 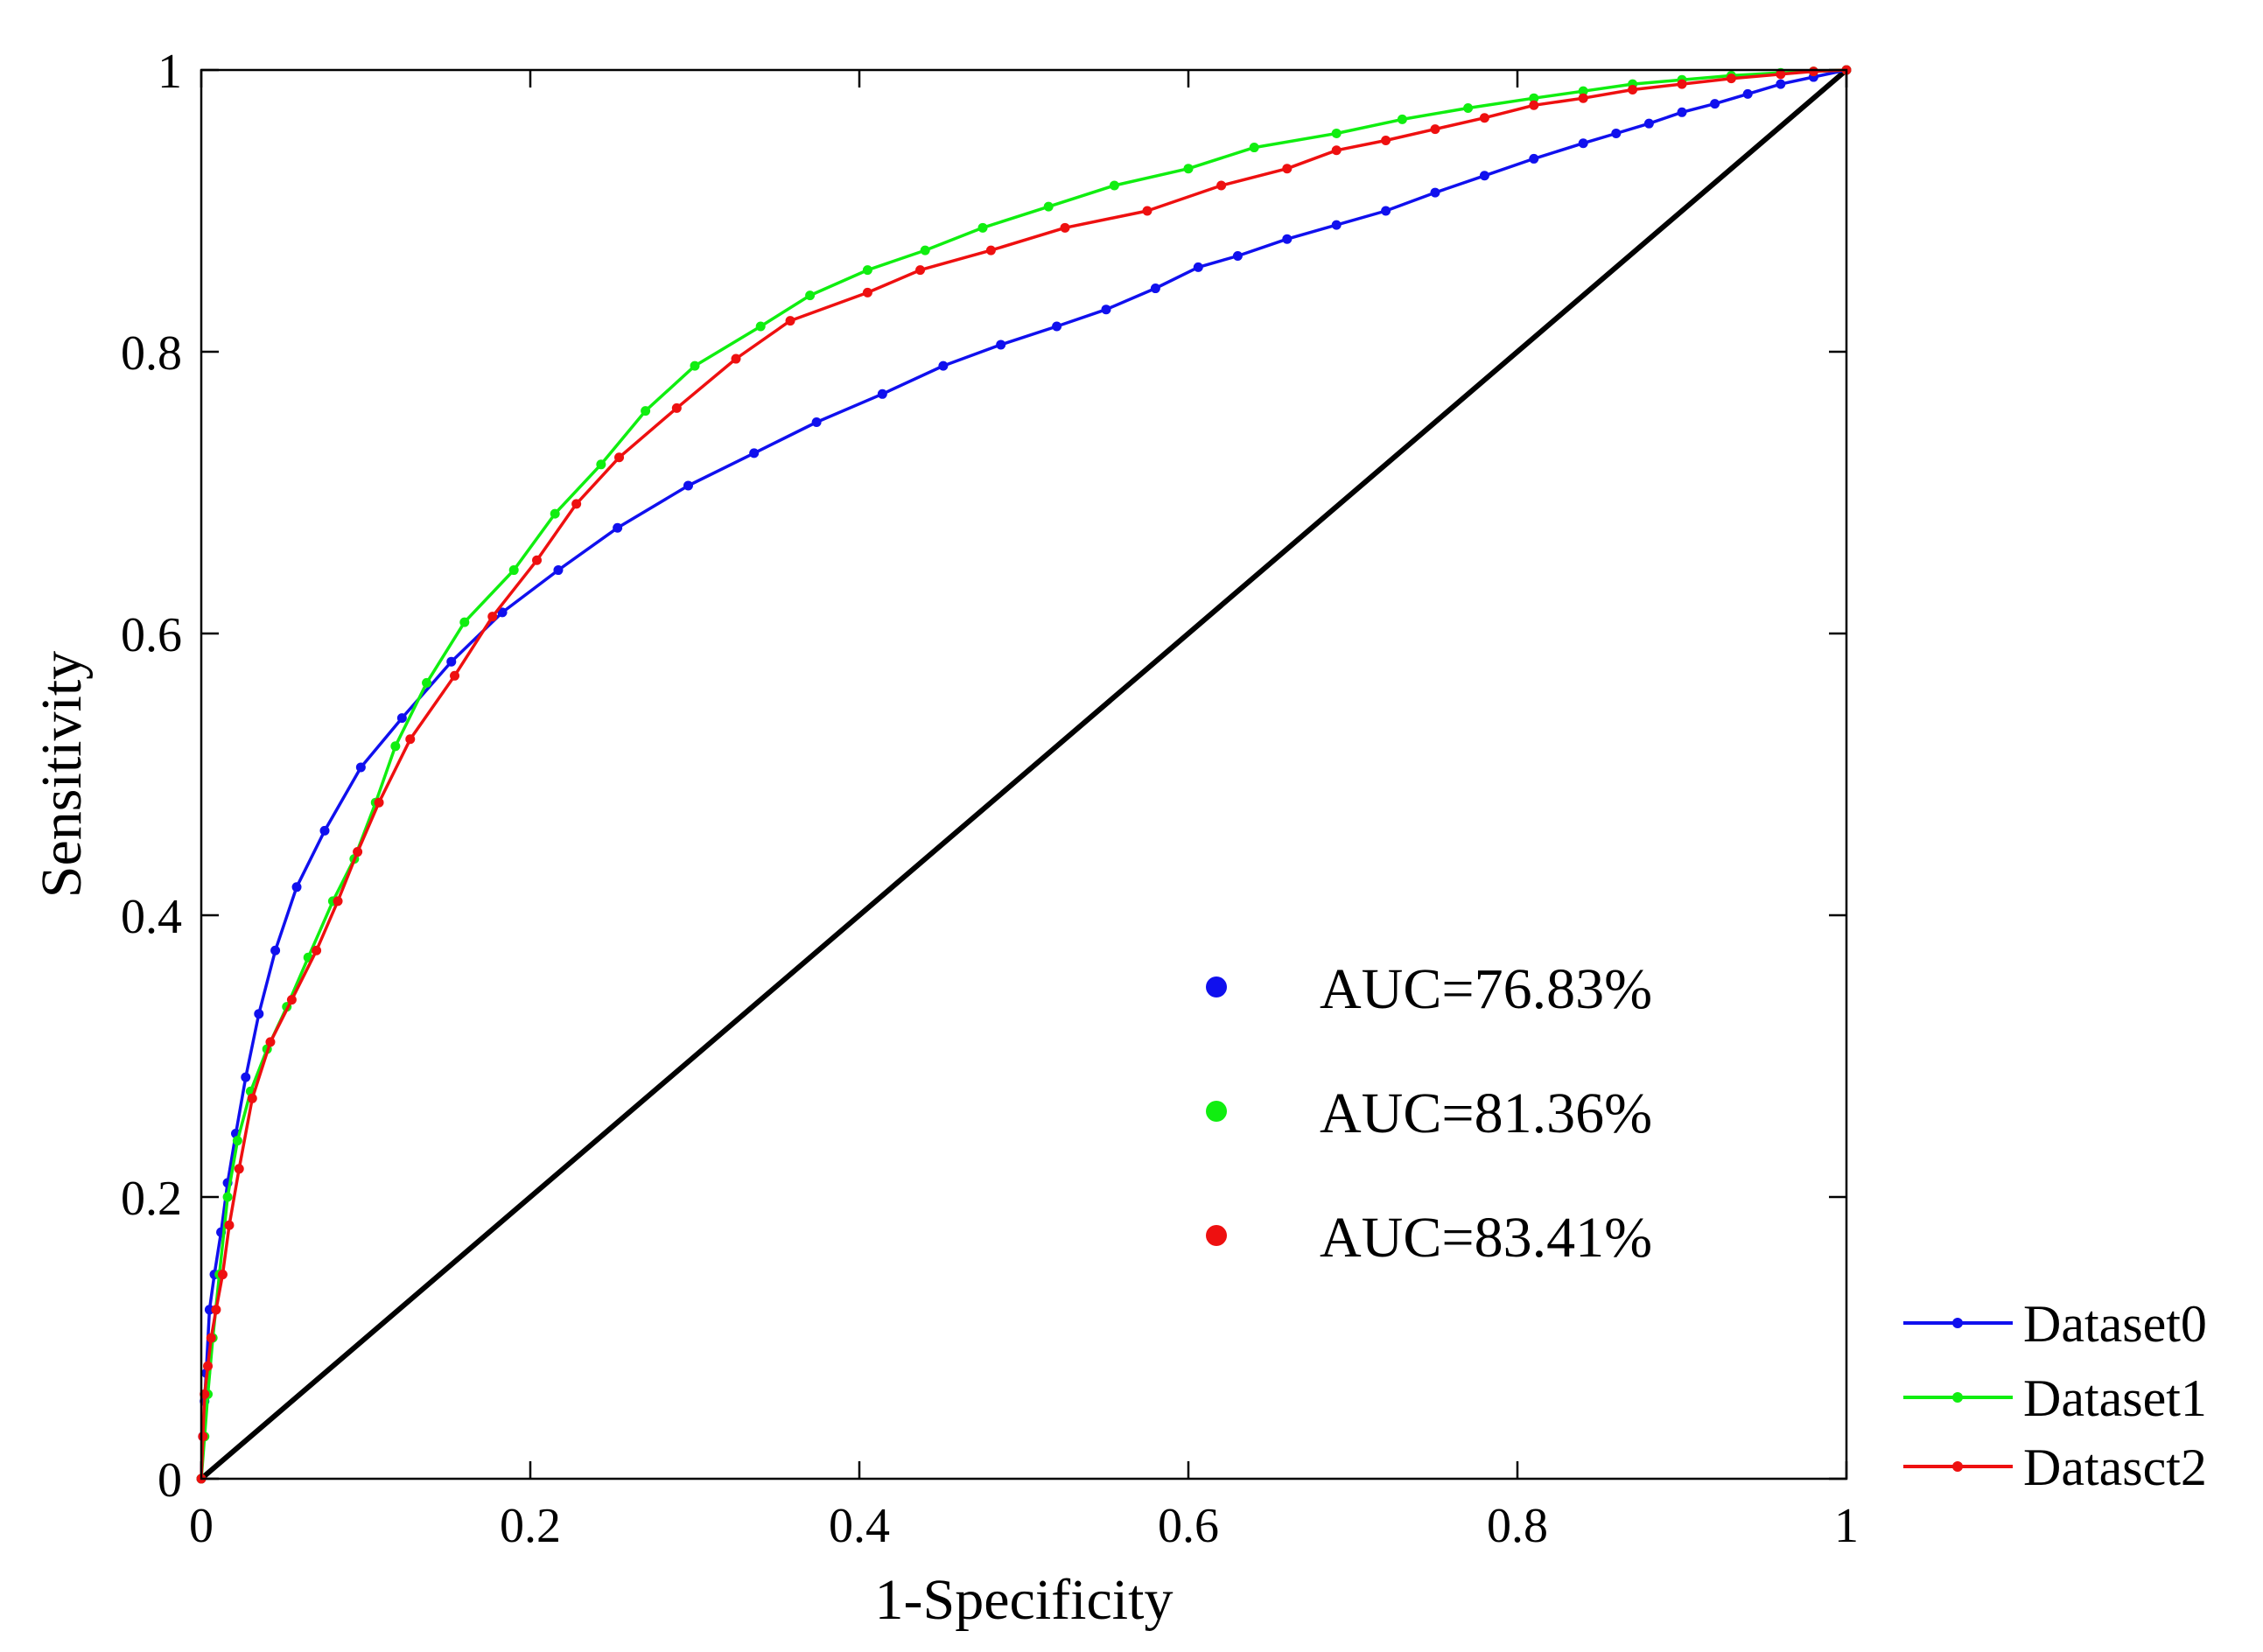 I want to click on auc-label-datasct2: AUC=83.41%, so click(x=1486, y=1238).